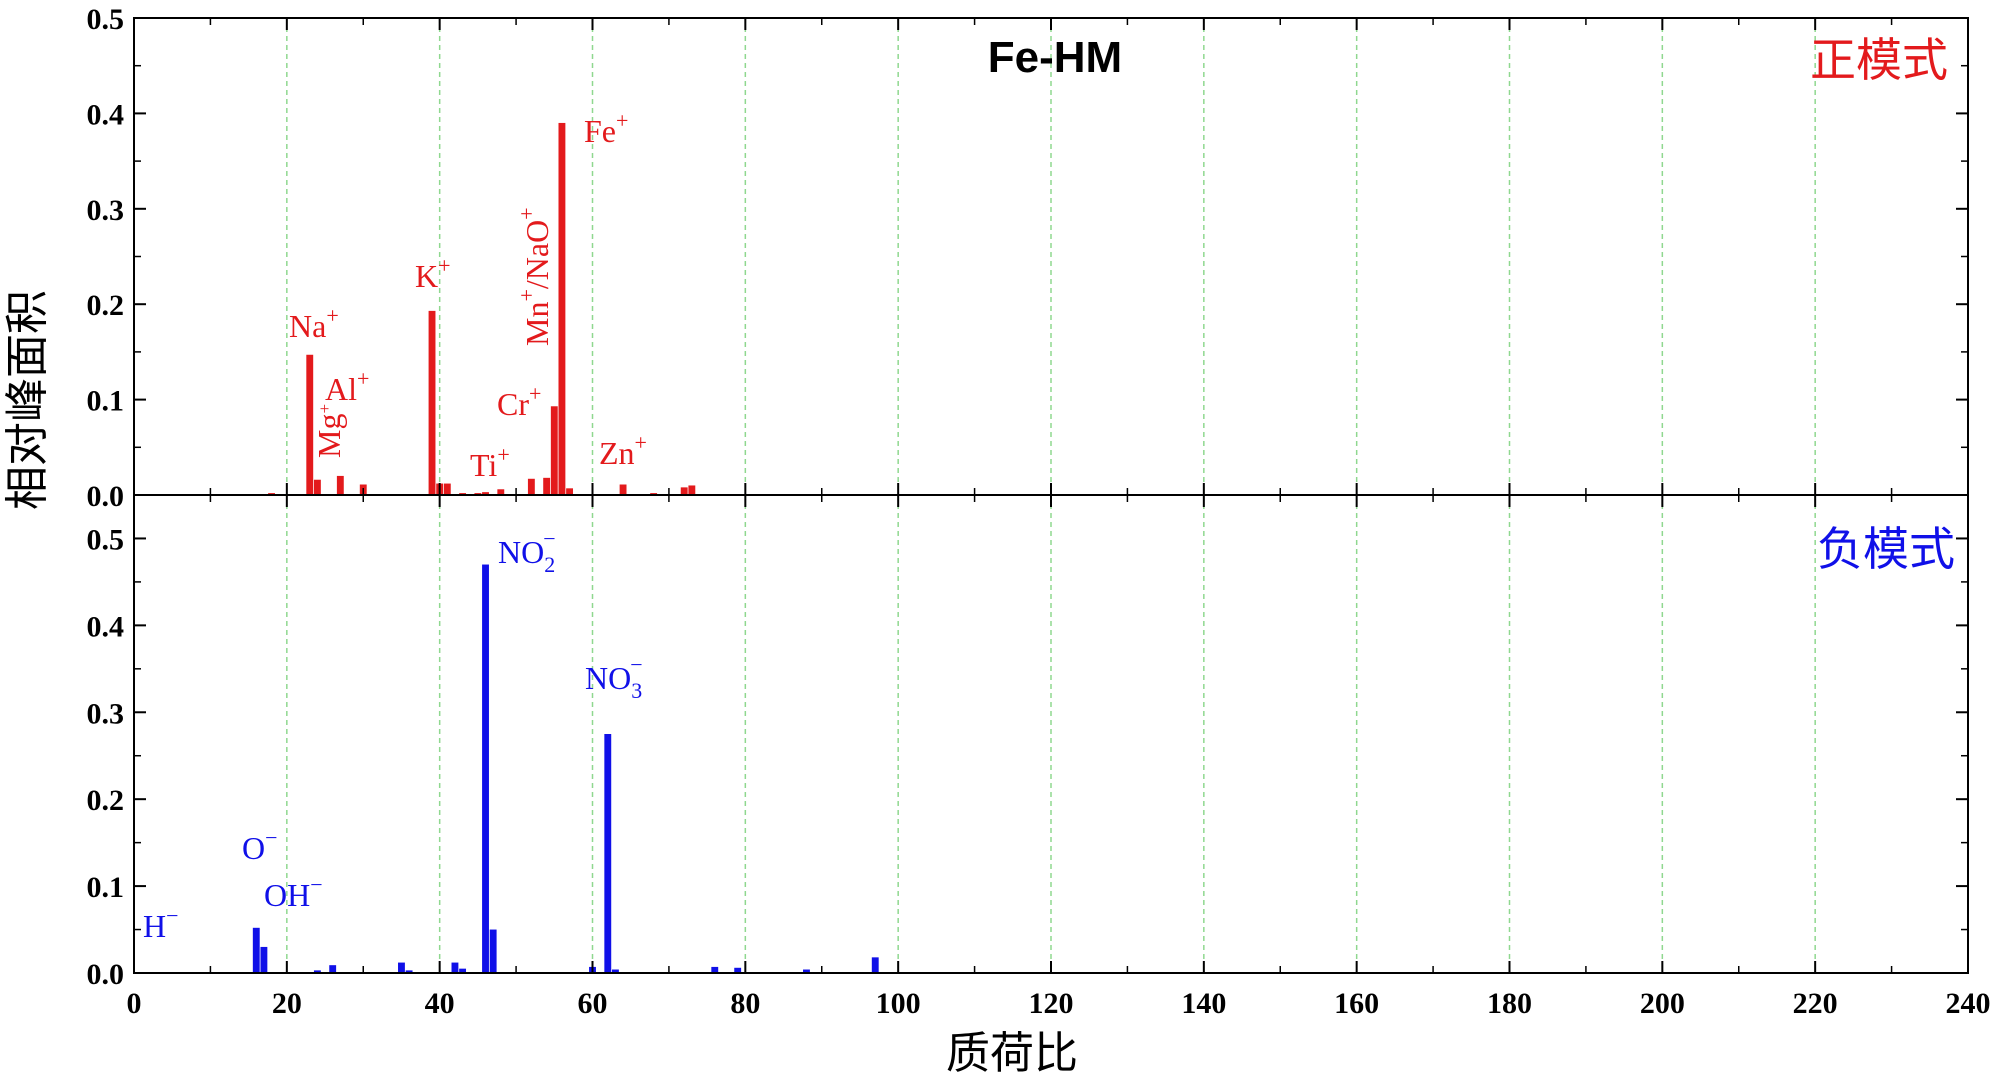 The height and width of the screenshot is (1082, 2000). Describe the element at coordinates (106, 496) in the screenshot. I see `y-tick-label-positive: 0.0` at that location.